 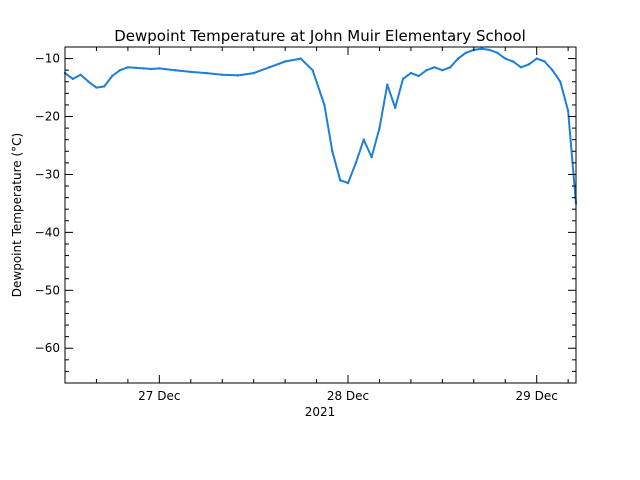 I want to click on y-tick-label: −60, so click(x=47, y=348).